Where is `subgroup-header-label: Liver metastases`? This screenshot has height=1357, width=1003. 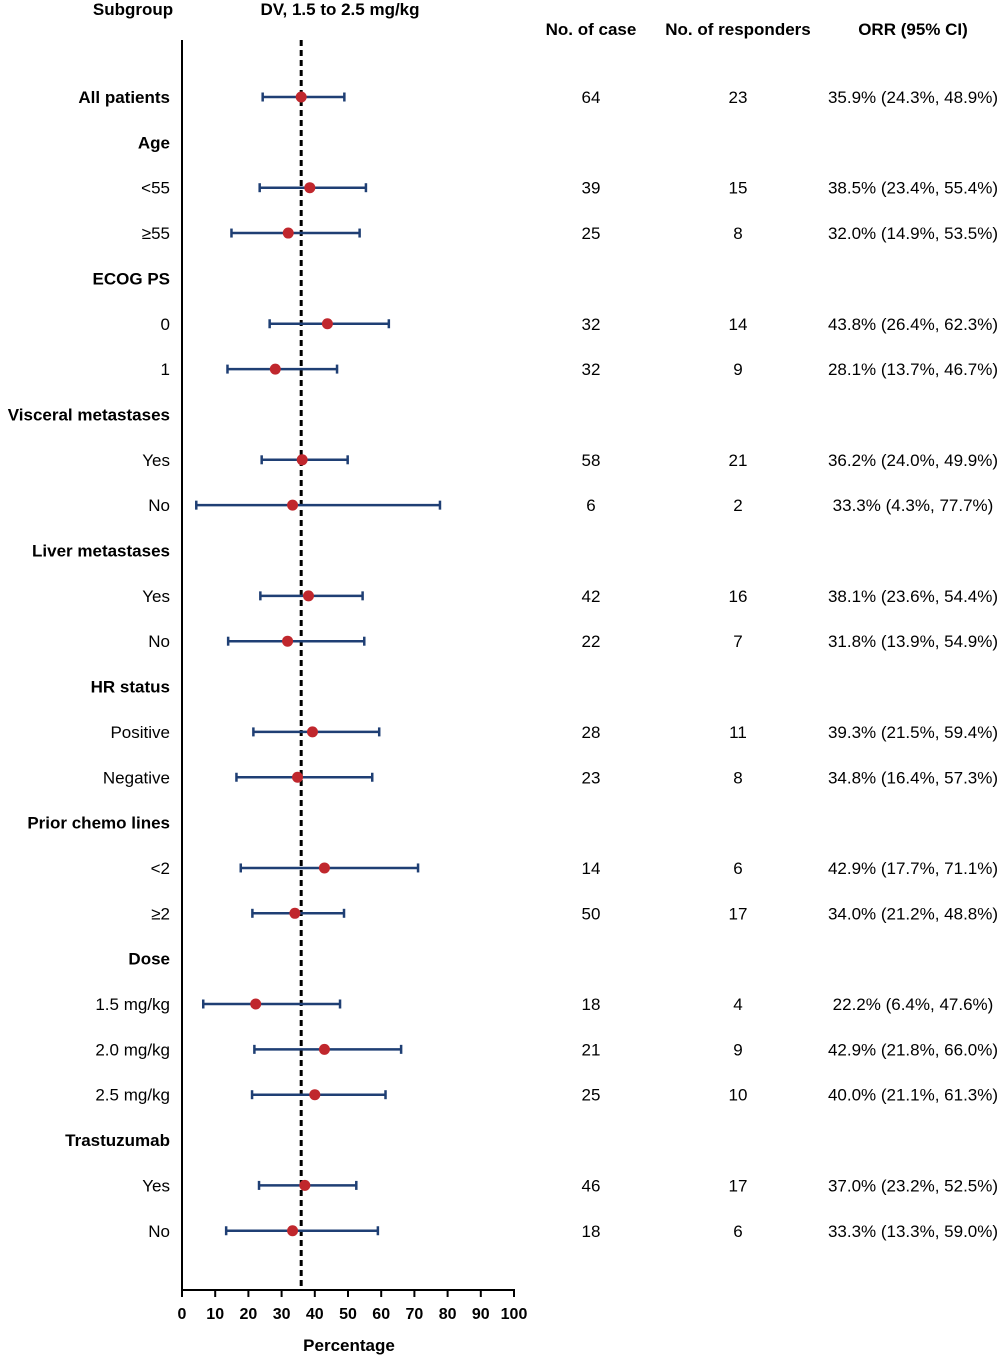
subgroup-header-label: Liver metastases is located at coordinates (101, 551).